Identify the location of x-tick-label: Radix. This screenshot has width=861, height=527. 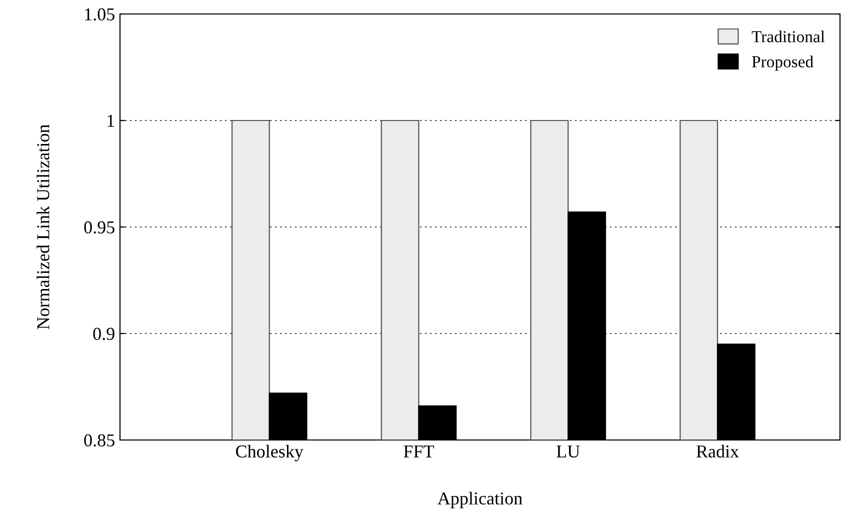
(717, 451).